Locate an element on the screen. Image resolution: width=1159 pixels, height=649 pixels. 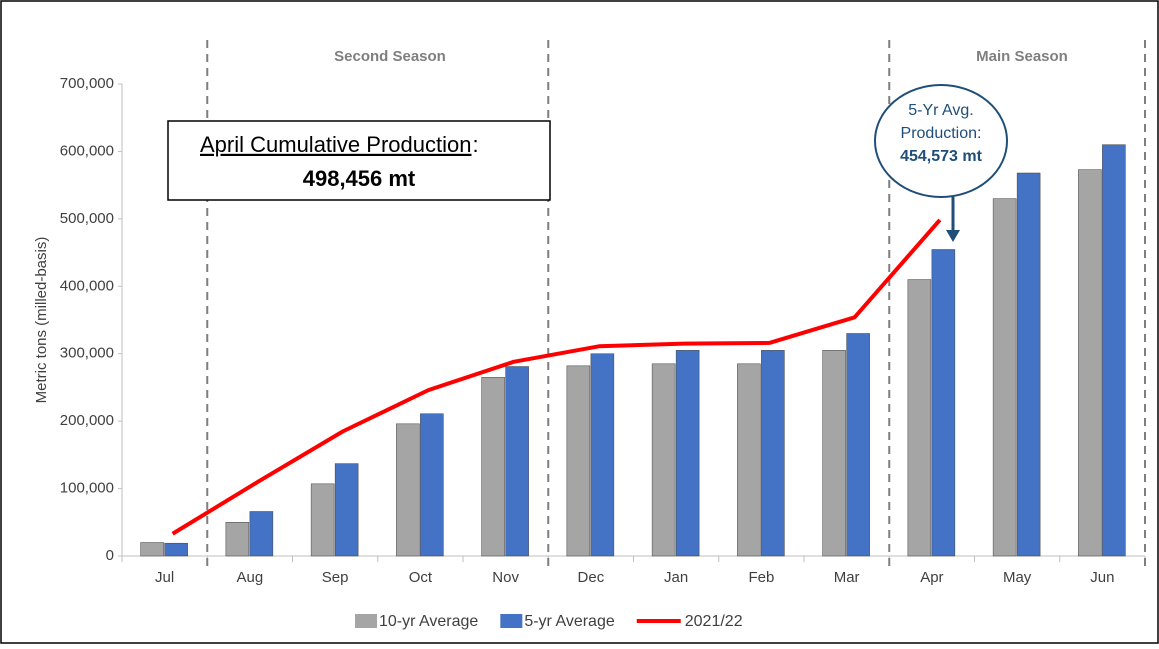
x-tick-label: Sep is located at coordinates (335, 577).